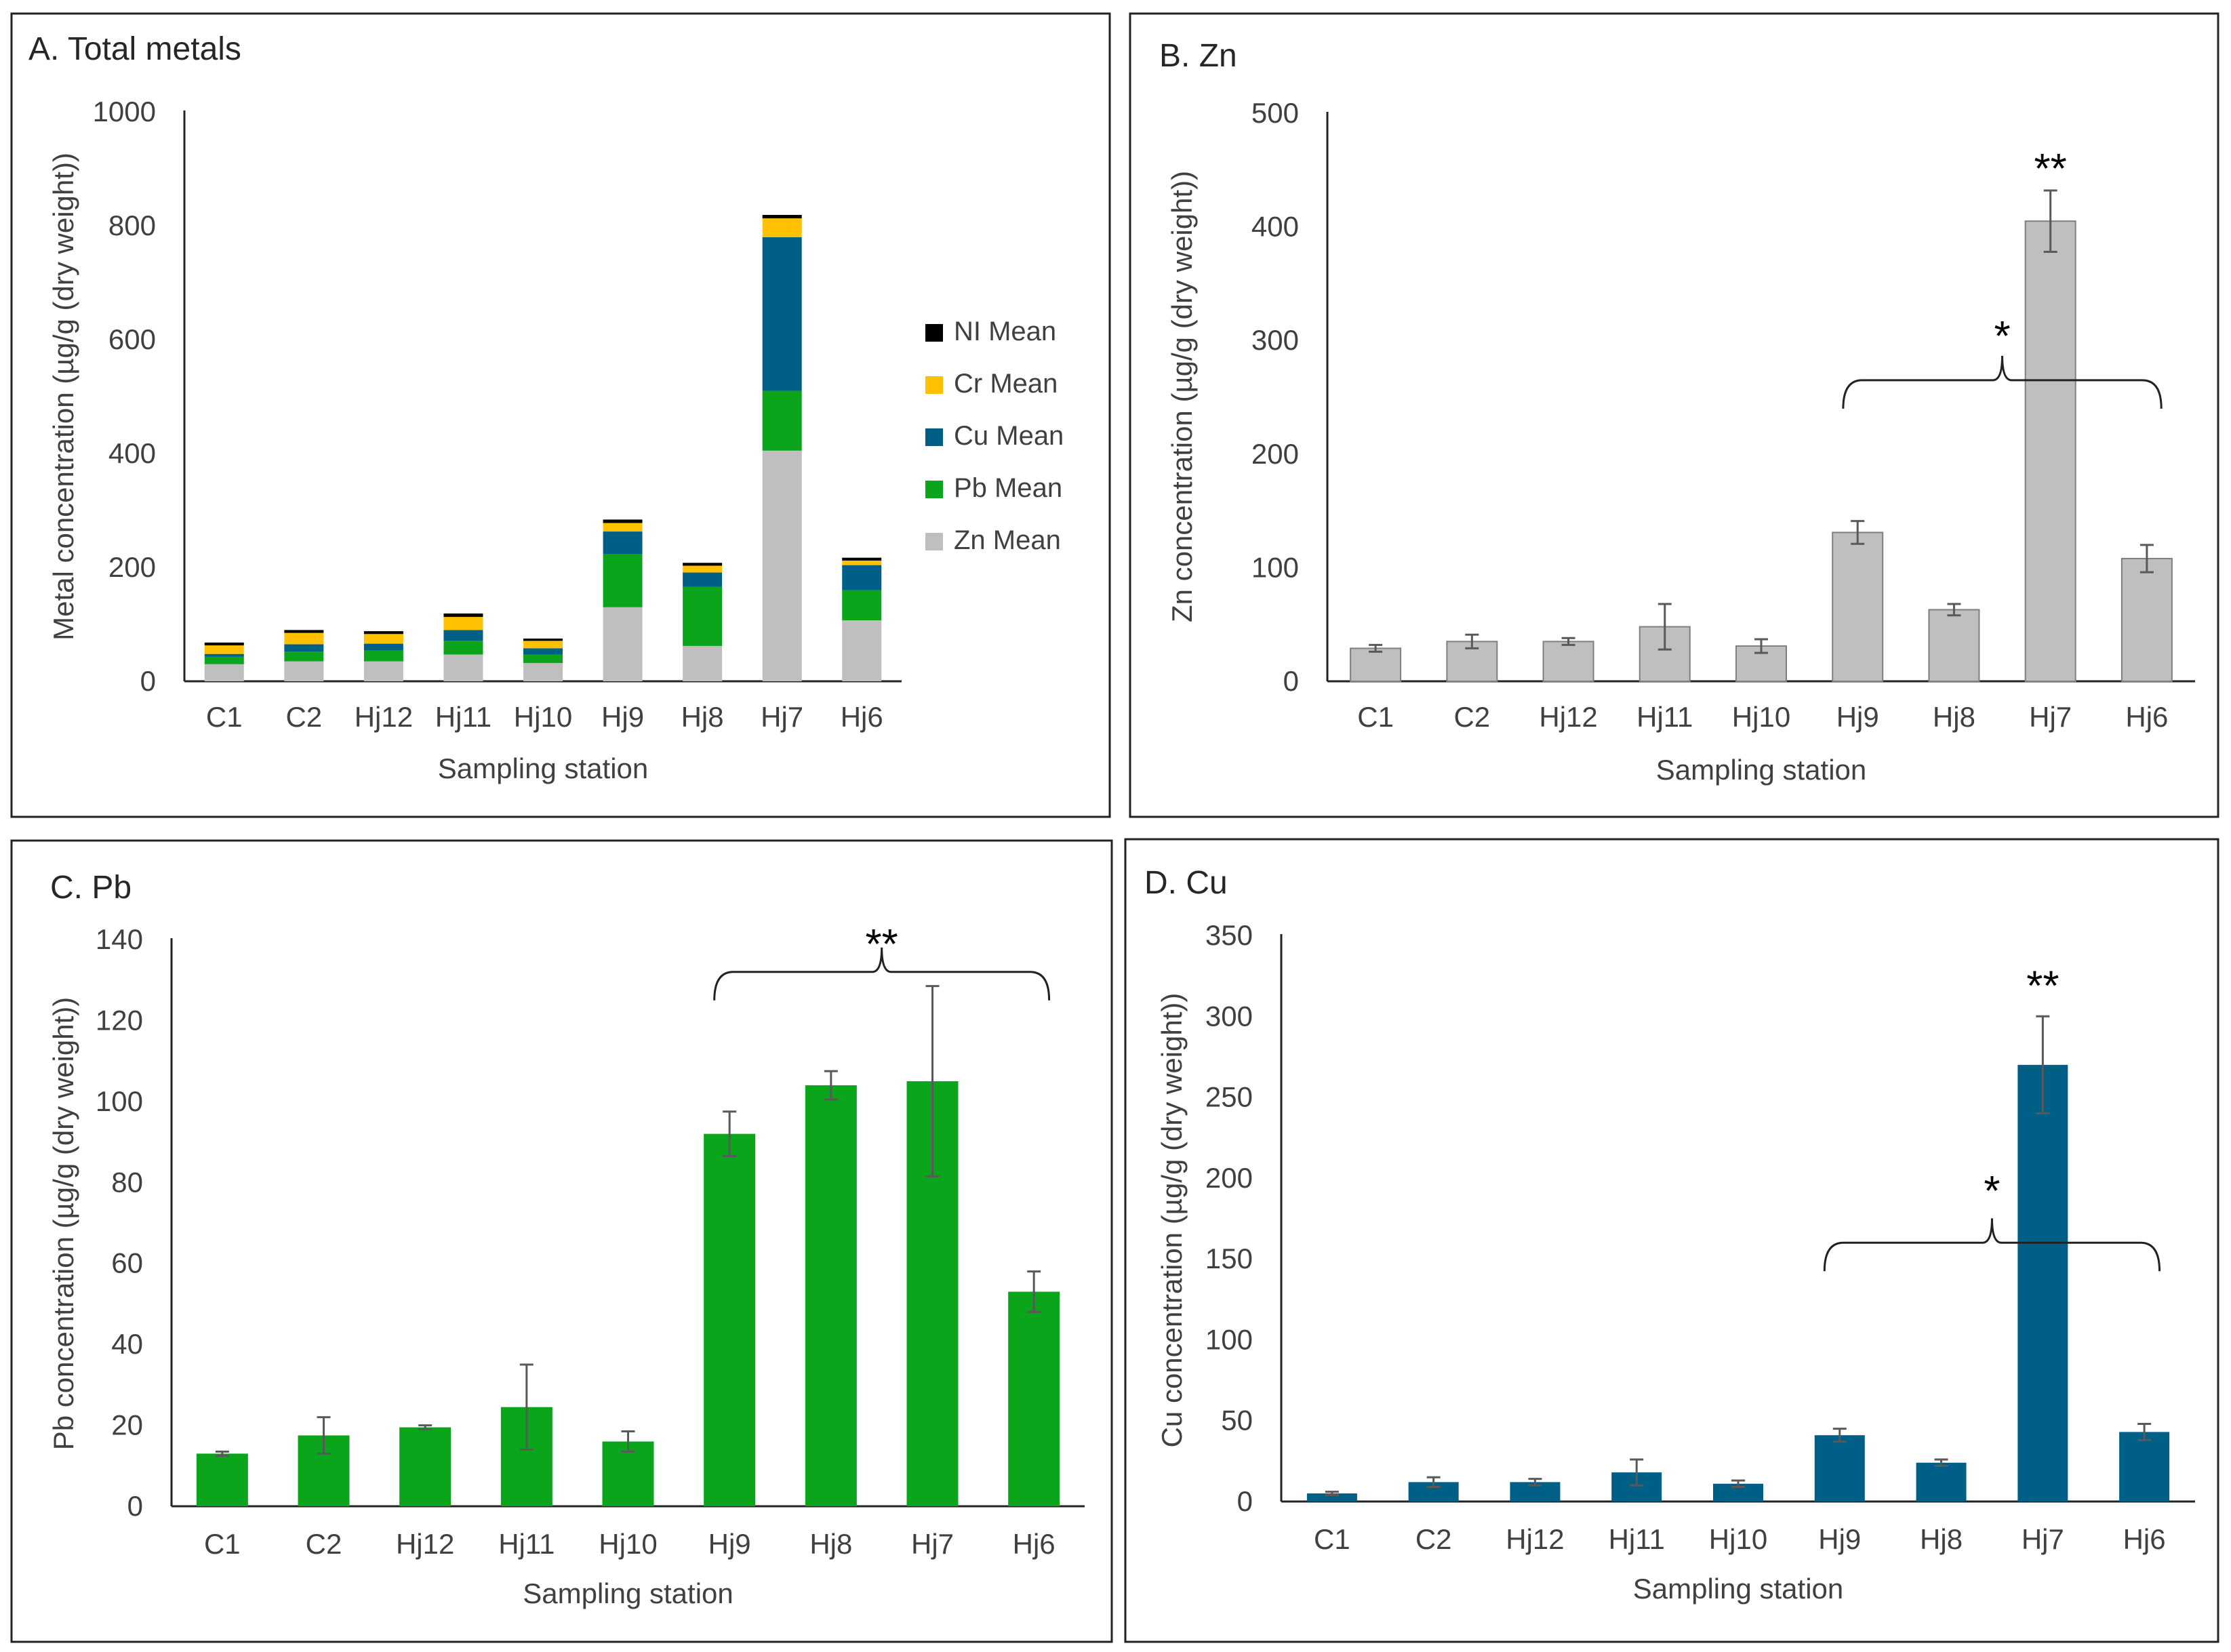  Describe the element at coordinates (862, 559) in the screenshot. I see `bar-ni-mean-hj6` at that location.